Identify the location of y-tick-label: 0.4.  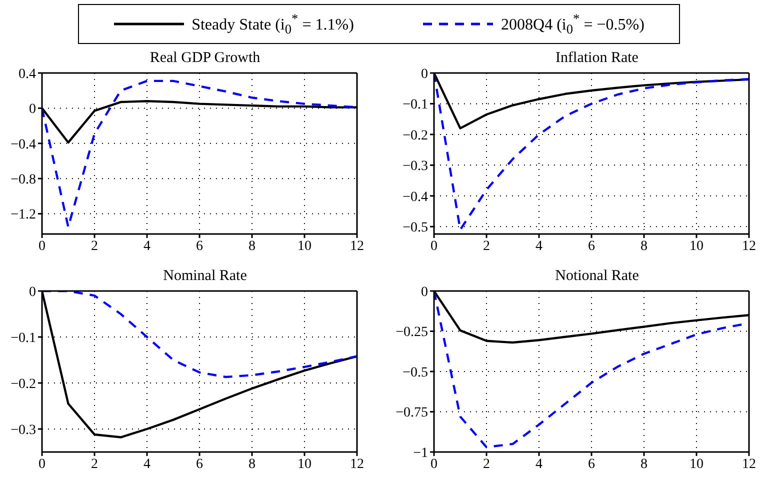
(27, 74).